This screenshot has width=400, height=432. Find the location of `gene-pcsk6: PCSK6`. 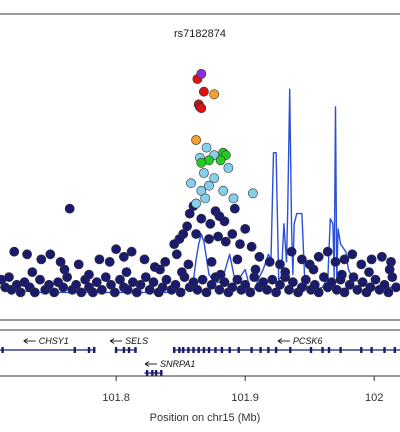

gene-pcsk6: PCSK6 is located at coordinates (286, 344).